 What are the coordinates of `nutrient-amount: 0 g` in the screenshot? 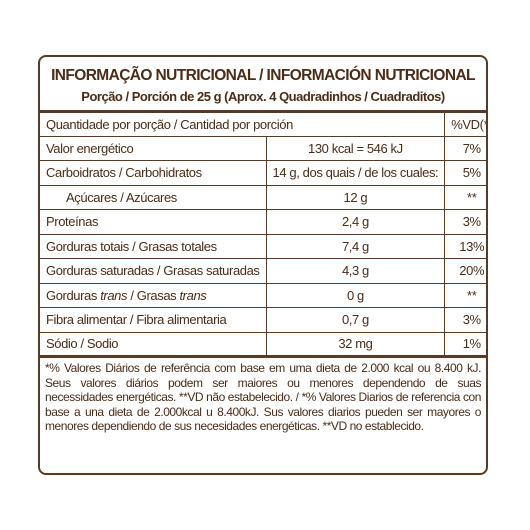 It's located at (355, 295).